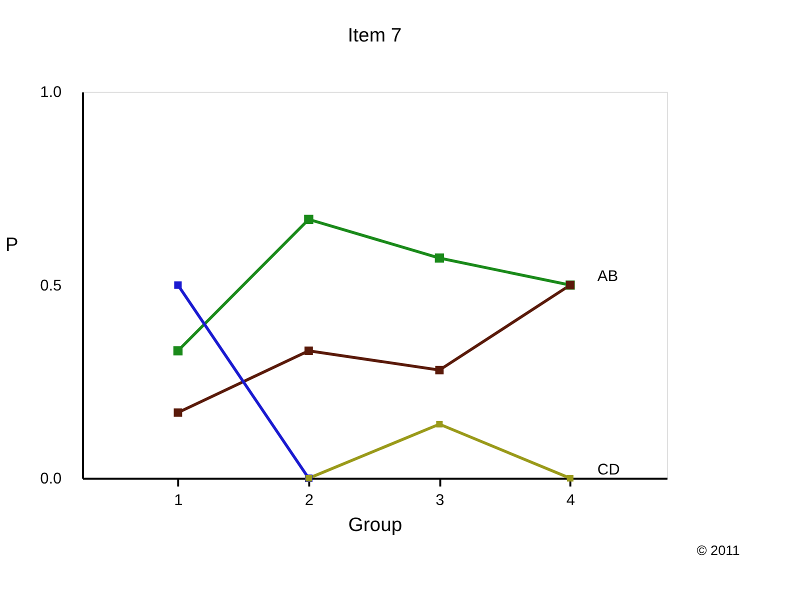  Describe the element at coordinates (51, 285) in the screenshot. I see `y-tick-label: 0.5` at that location.